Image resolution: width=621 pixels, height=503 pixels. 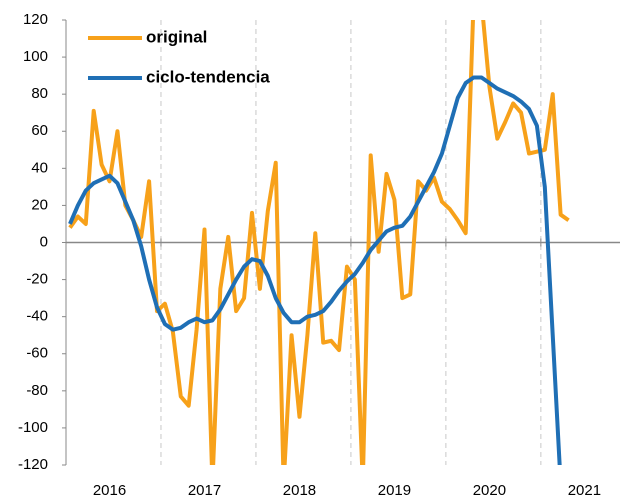 I want to click on y-tick-label: -20, so click(x=37, y=279).